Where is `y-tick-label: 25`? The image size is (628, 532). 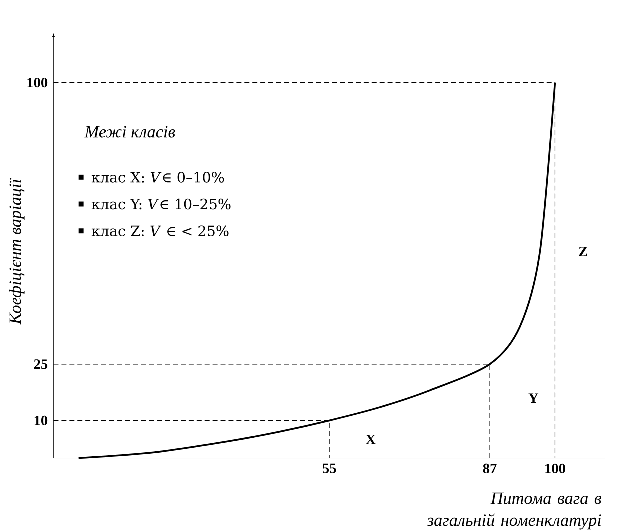
y-tick-label: 25 is located at coordinates (41, 365).